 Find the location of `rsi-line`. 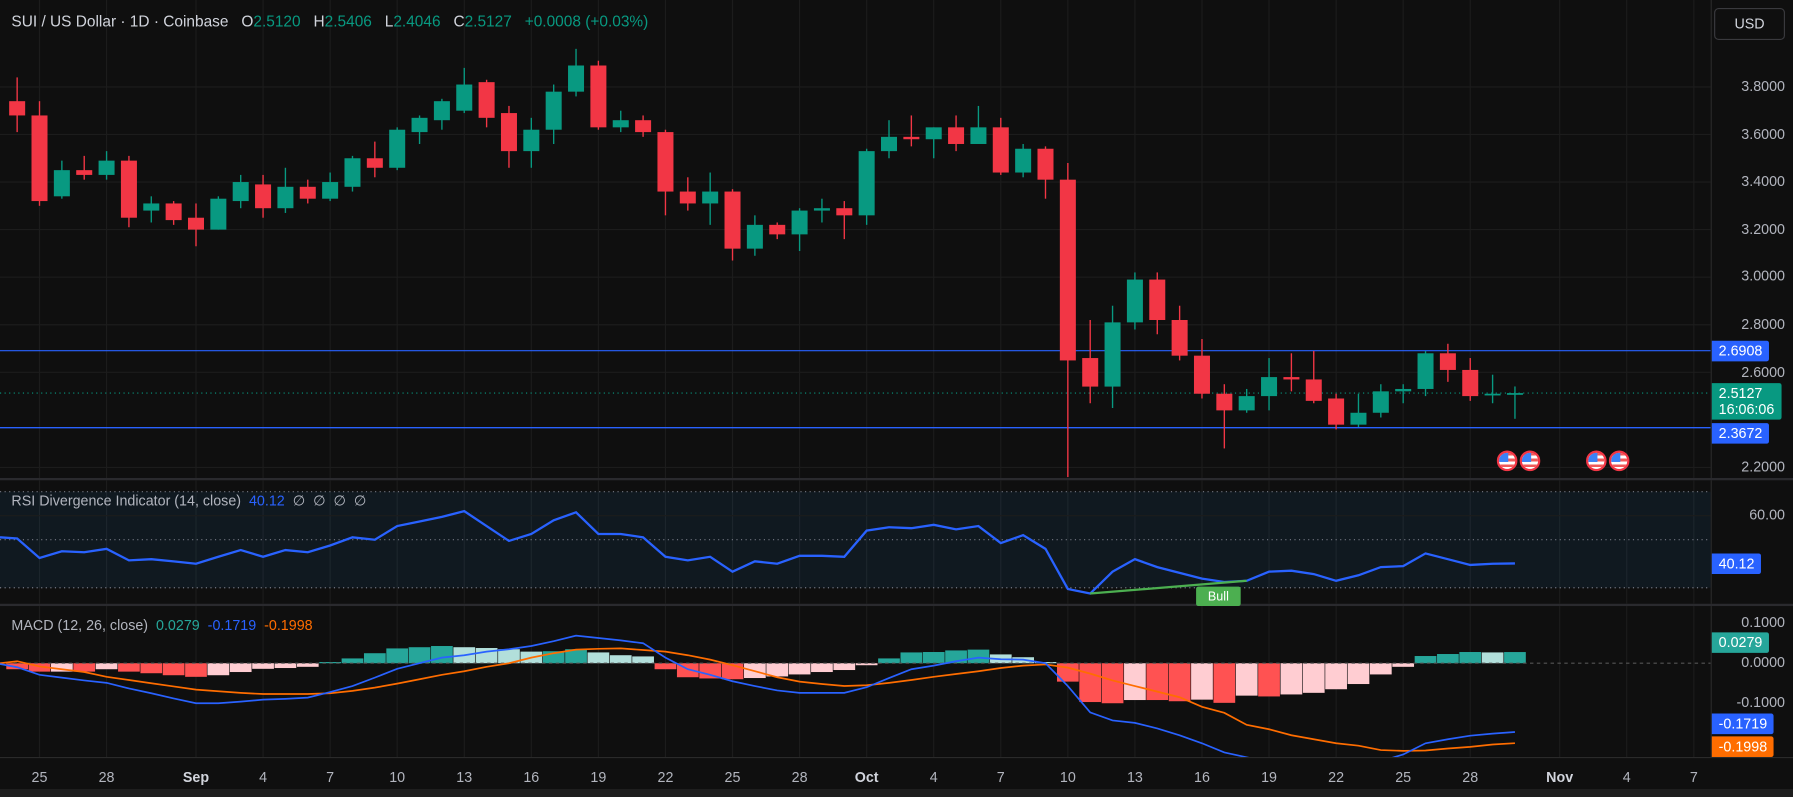

rsi-line is located at coordinates (757, 552).